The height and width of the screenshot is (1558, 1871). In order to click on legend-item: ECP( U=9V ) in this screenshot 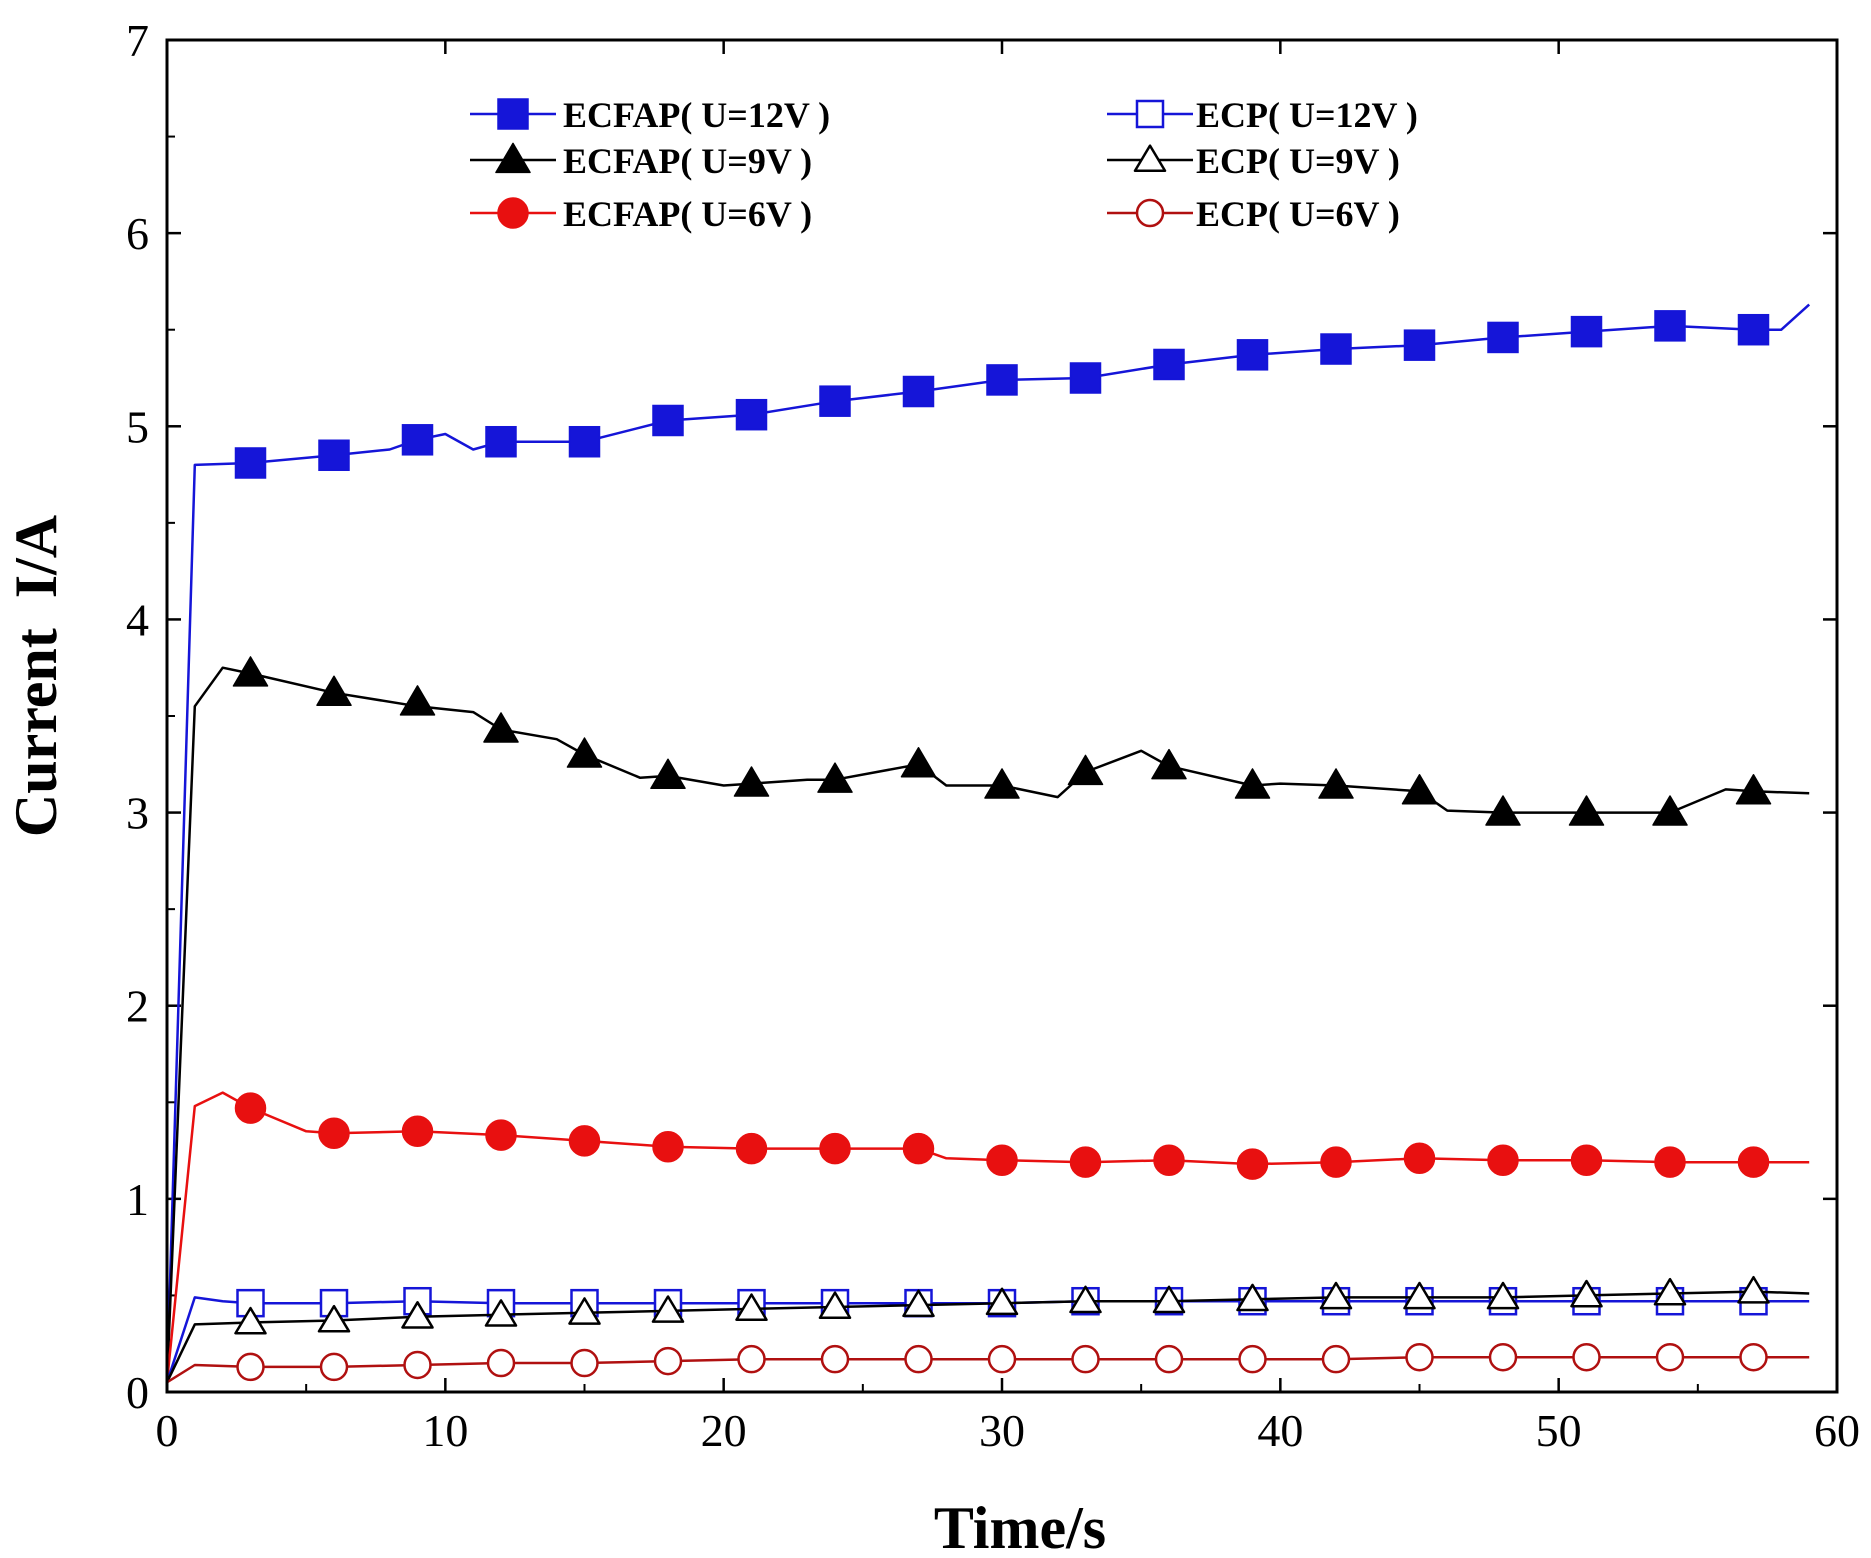, I will do `click(1253, 161)`.